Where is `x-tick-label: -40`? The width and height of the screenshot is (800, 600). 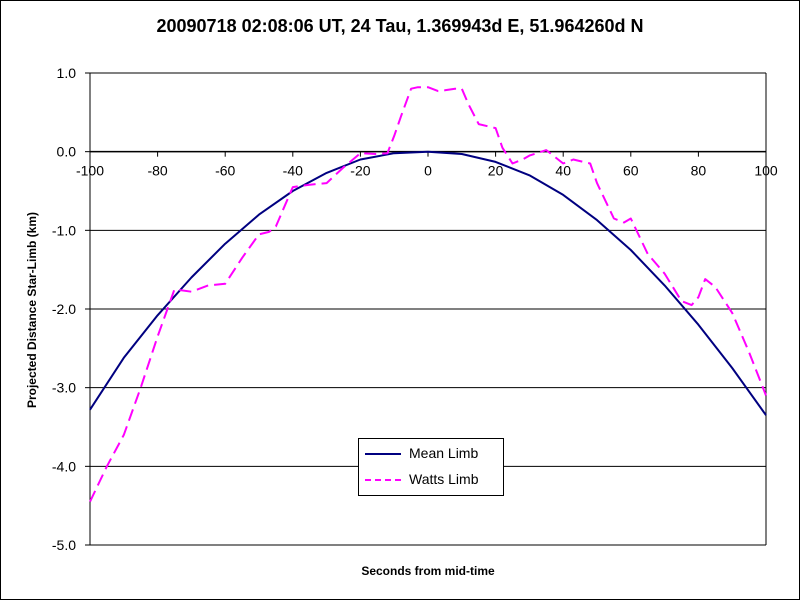
x-tick-label: -40 is located at coordinates (293, 171).